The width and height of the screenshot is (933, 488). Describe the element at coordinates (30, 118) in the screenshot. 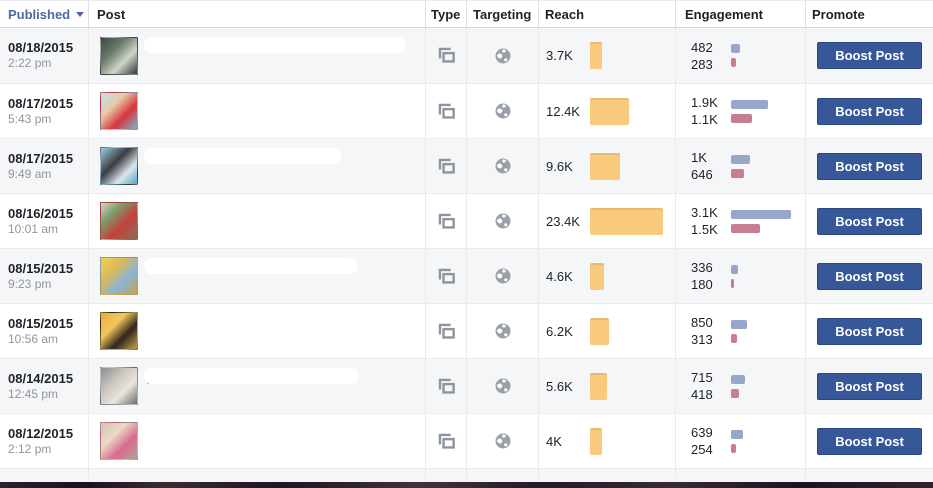

I see `post-time: 5:43 pm` at that location.